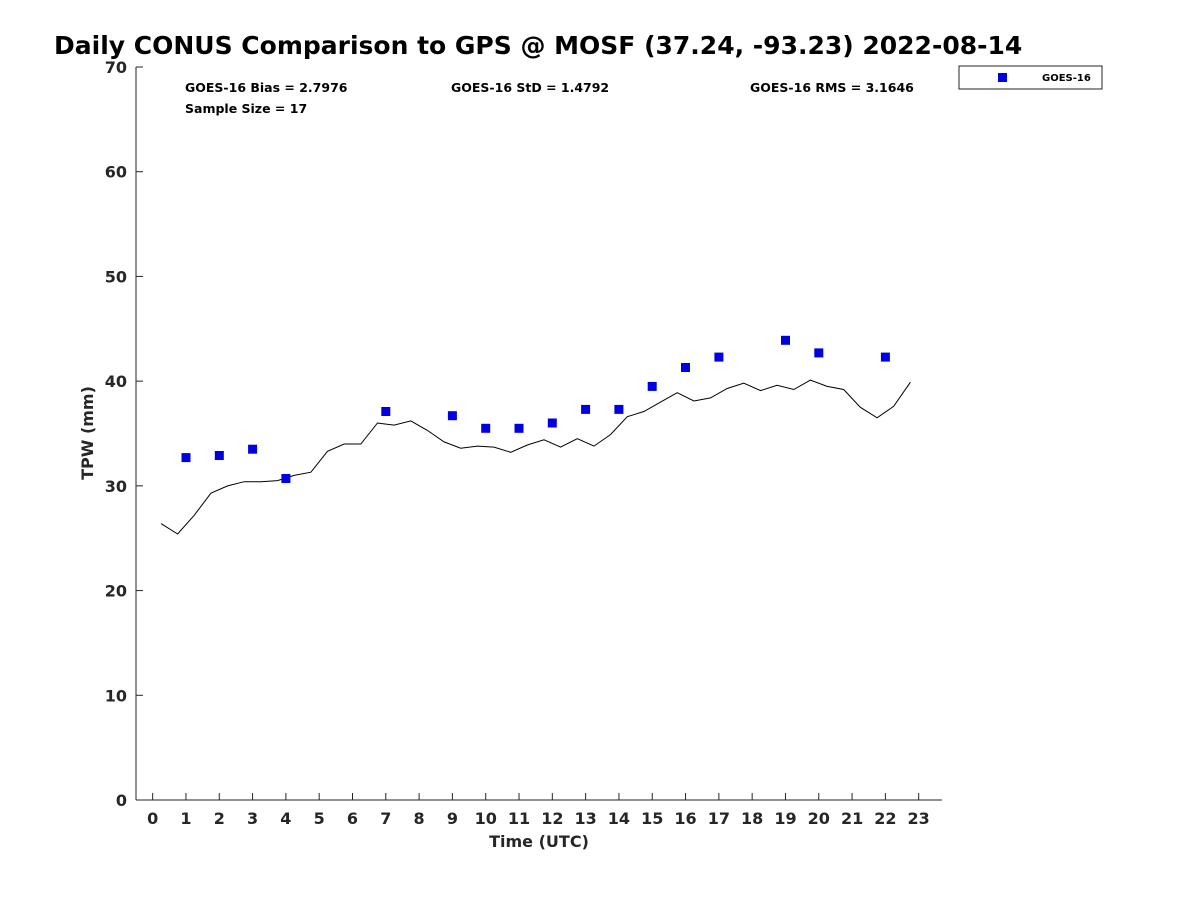 This screenshot has width=1200, height=900. What do you see at coordinates (552, 818) in the screenshot?
I see `x-tick-label: 12` at bounding box center [552, 818].